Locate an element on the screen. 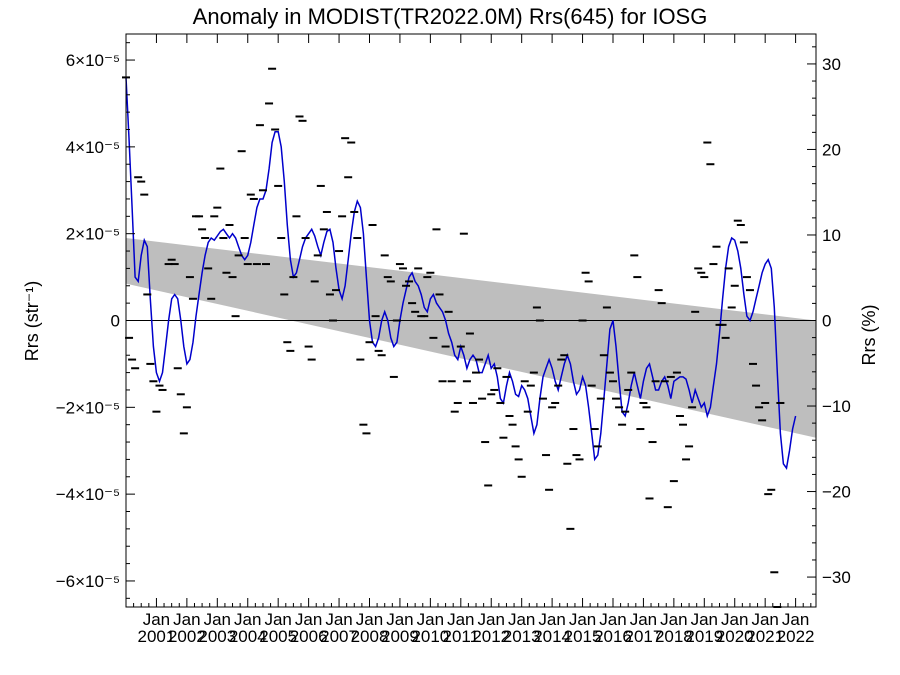 The height and width of the screenshot is (675, 900). y-tick-label: 2×10⁻⁵ is located at coordinates (93, 234).